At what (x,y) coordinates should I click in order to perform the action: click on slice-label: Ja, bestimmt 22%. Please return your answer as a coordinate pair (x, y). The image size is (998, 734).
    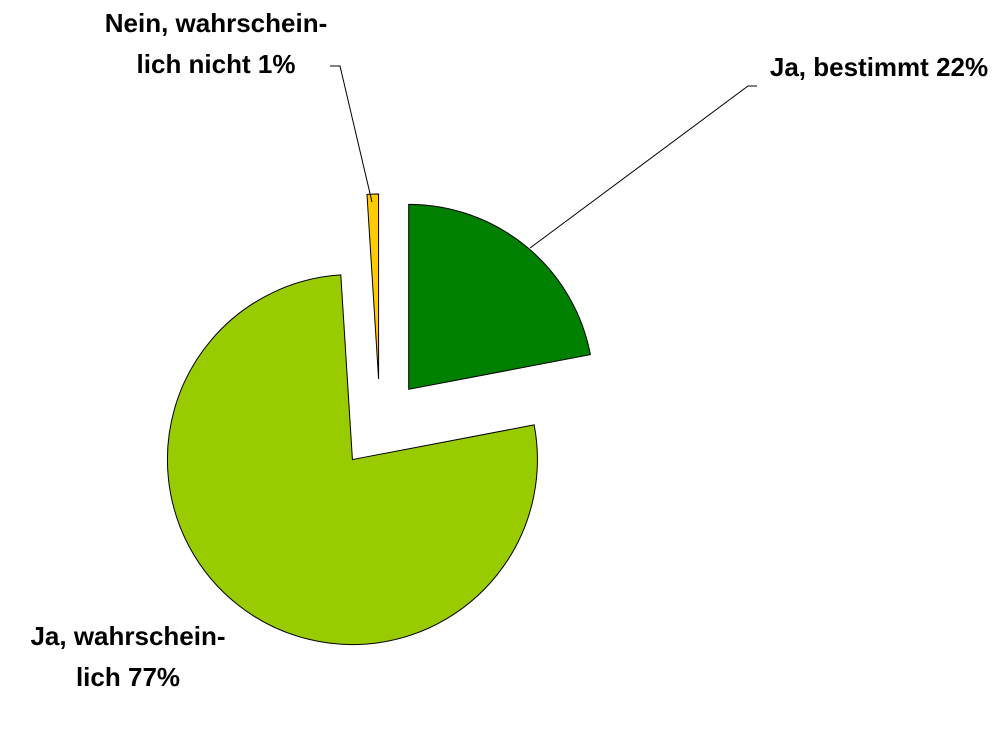
    Looking at the image, I should click on (879, 67).